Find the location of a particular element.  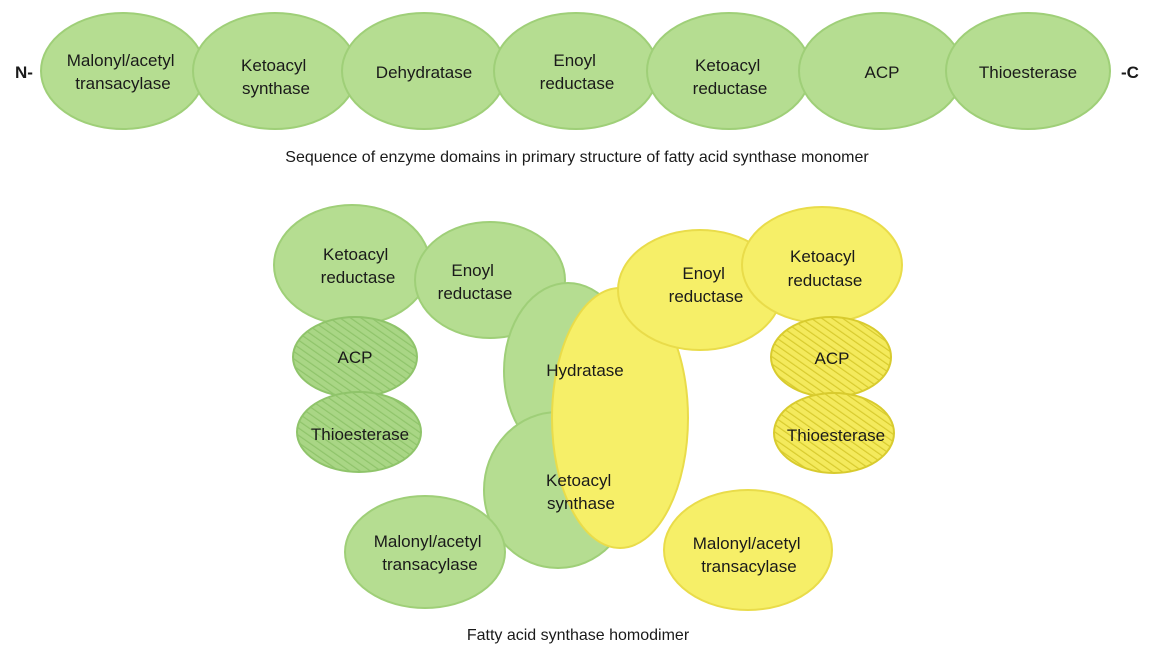

yellow-acp-label: ACP is located at coordinates (832, 358).